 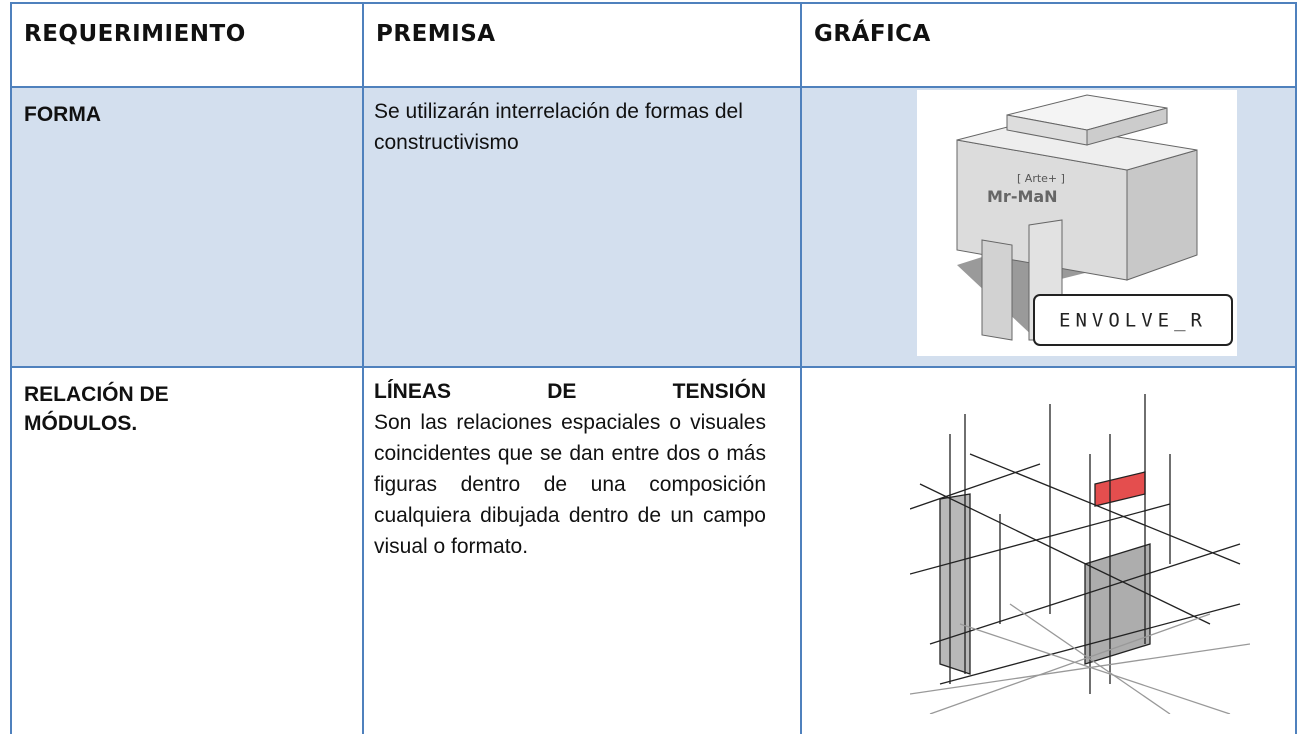 What do you see at coordinates (187, 227) in the screenshot?
I see `cell: FORMA` at bounding box center [187, 227].